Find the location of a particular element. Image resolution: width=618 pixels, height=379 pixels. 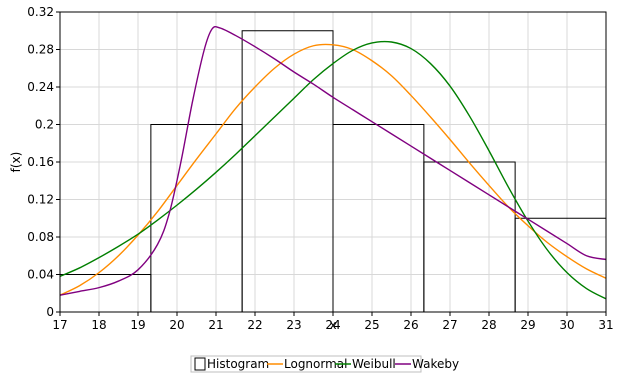

x-axis-ticks: 17 18 19 20 21 22 23 24 25 26 27 28 29 30 31 is located at coordinates (333, 322).